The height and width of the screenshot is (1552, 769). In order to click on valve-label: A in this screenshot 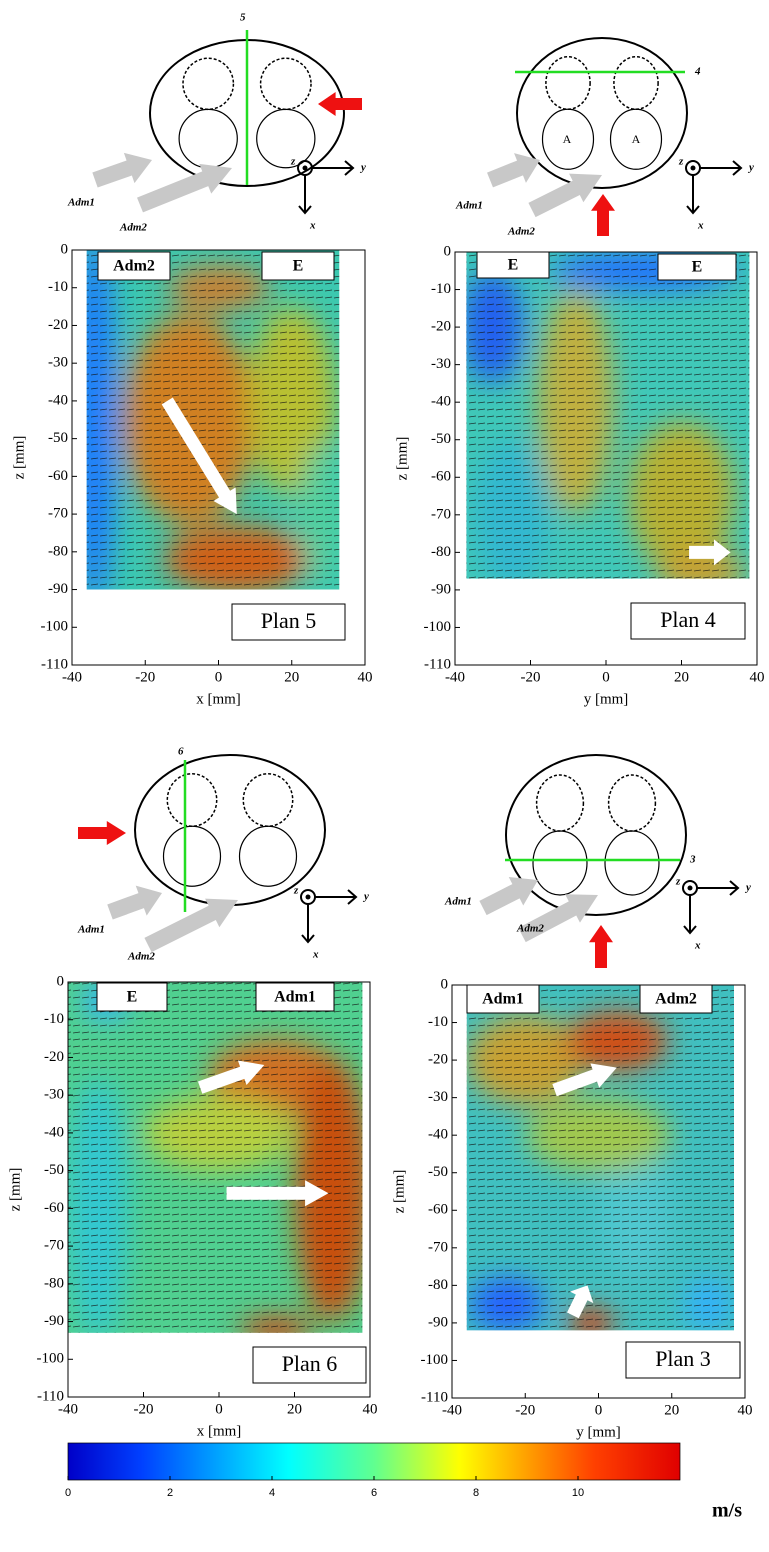, I will do `click(567, 139)`.